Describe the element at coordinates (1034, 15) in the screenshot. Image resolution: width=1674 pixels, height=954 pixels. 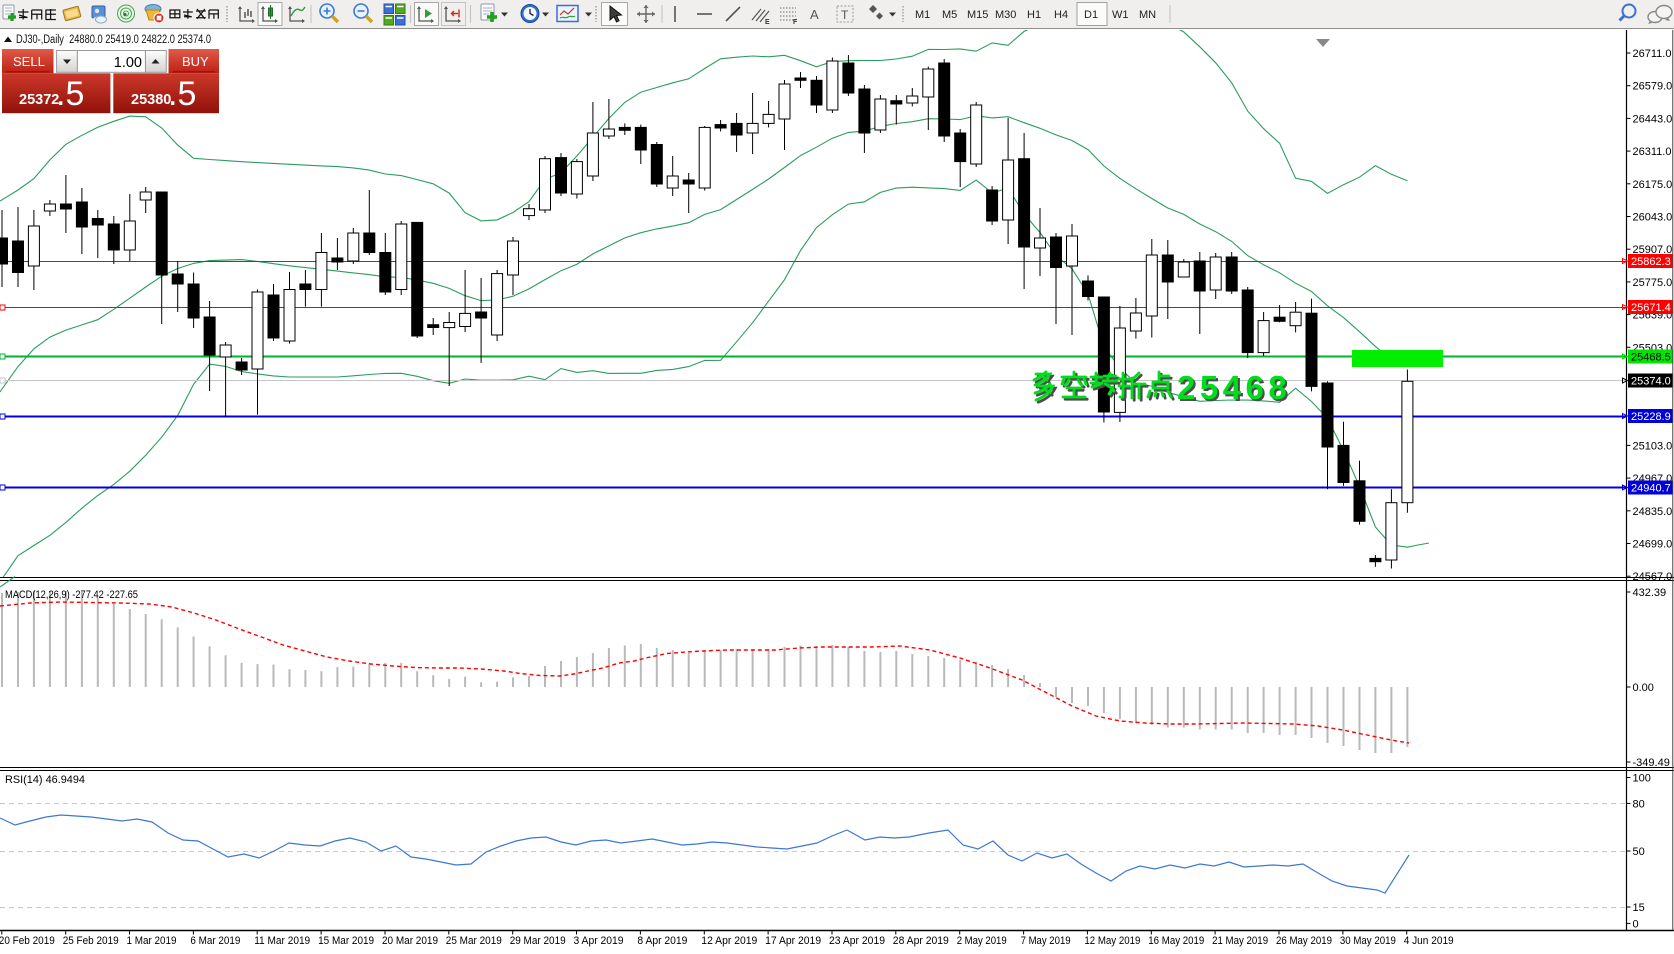
I see `svg-text: H1` at that location.